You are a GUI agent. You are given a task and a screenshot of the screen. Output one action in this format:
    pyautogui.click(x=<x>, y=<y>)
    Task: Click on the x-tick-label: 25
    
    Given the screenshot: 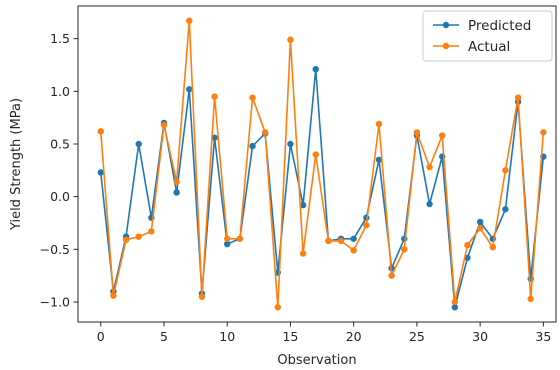 What is the action you would take?
    pyautogui.click(x=417, y=336)
    